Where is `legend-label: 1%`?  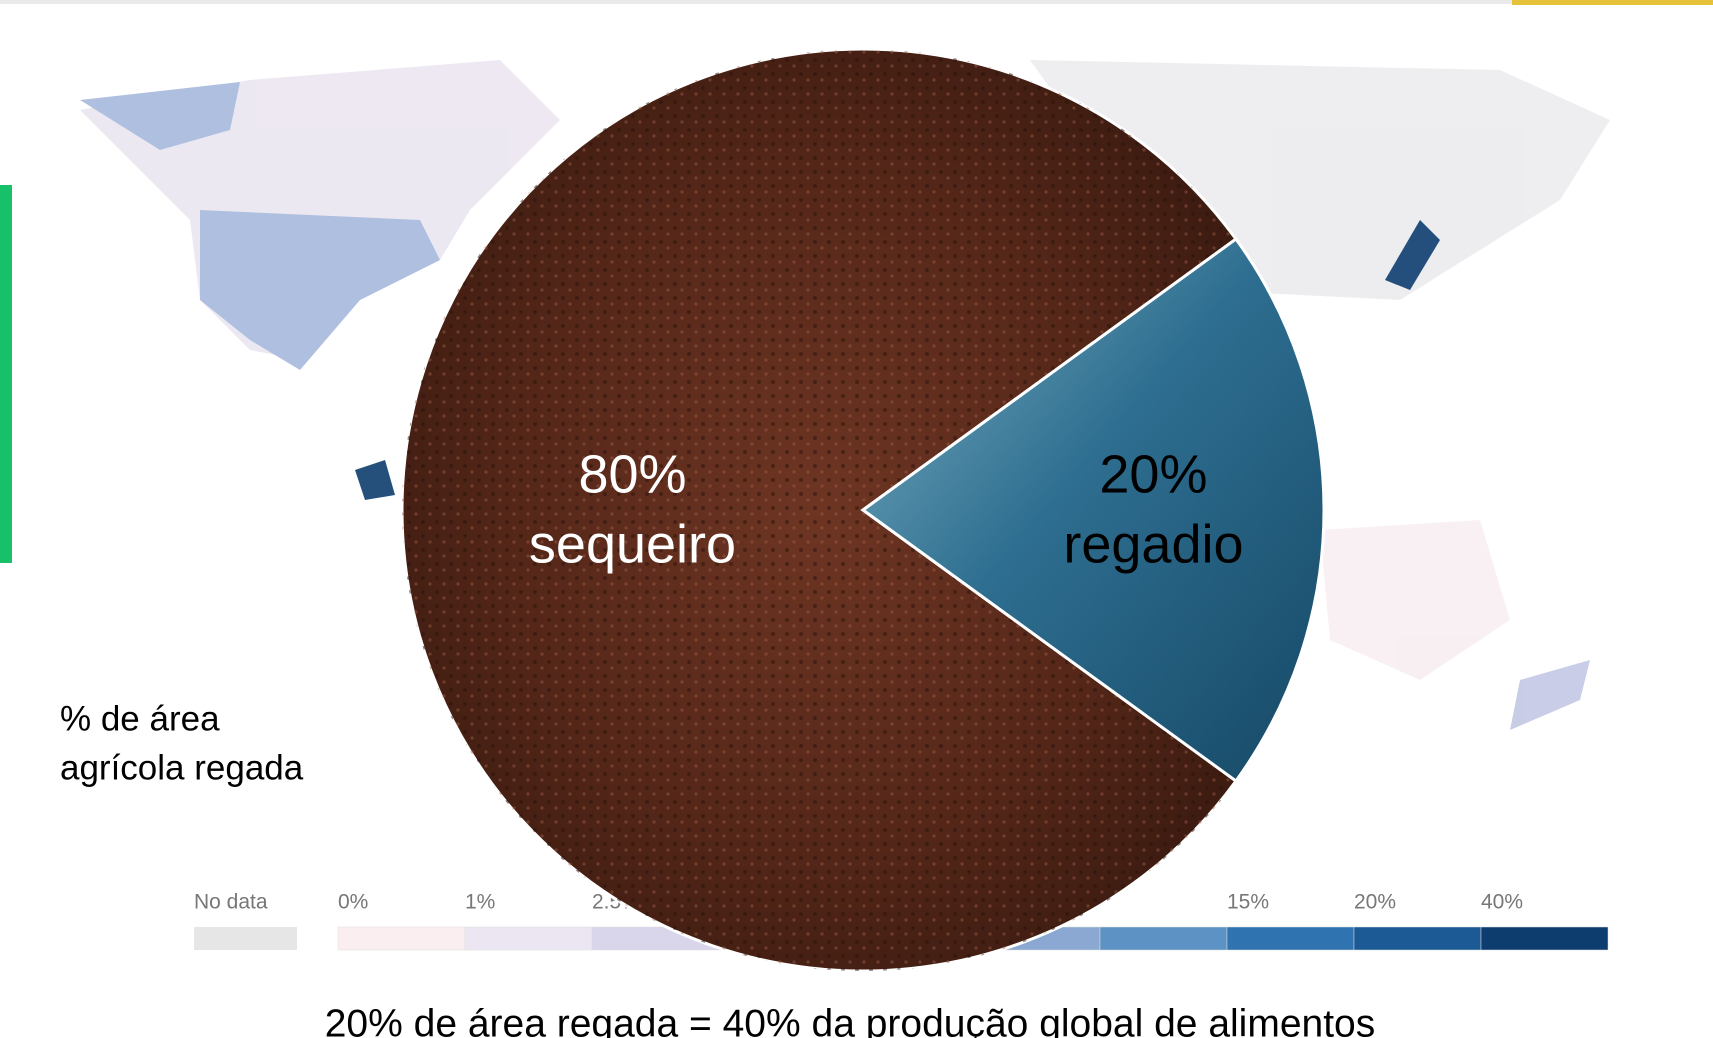 legend-label: 1% is located at coordinates (480, 902).